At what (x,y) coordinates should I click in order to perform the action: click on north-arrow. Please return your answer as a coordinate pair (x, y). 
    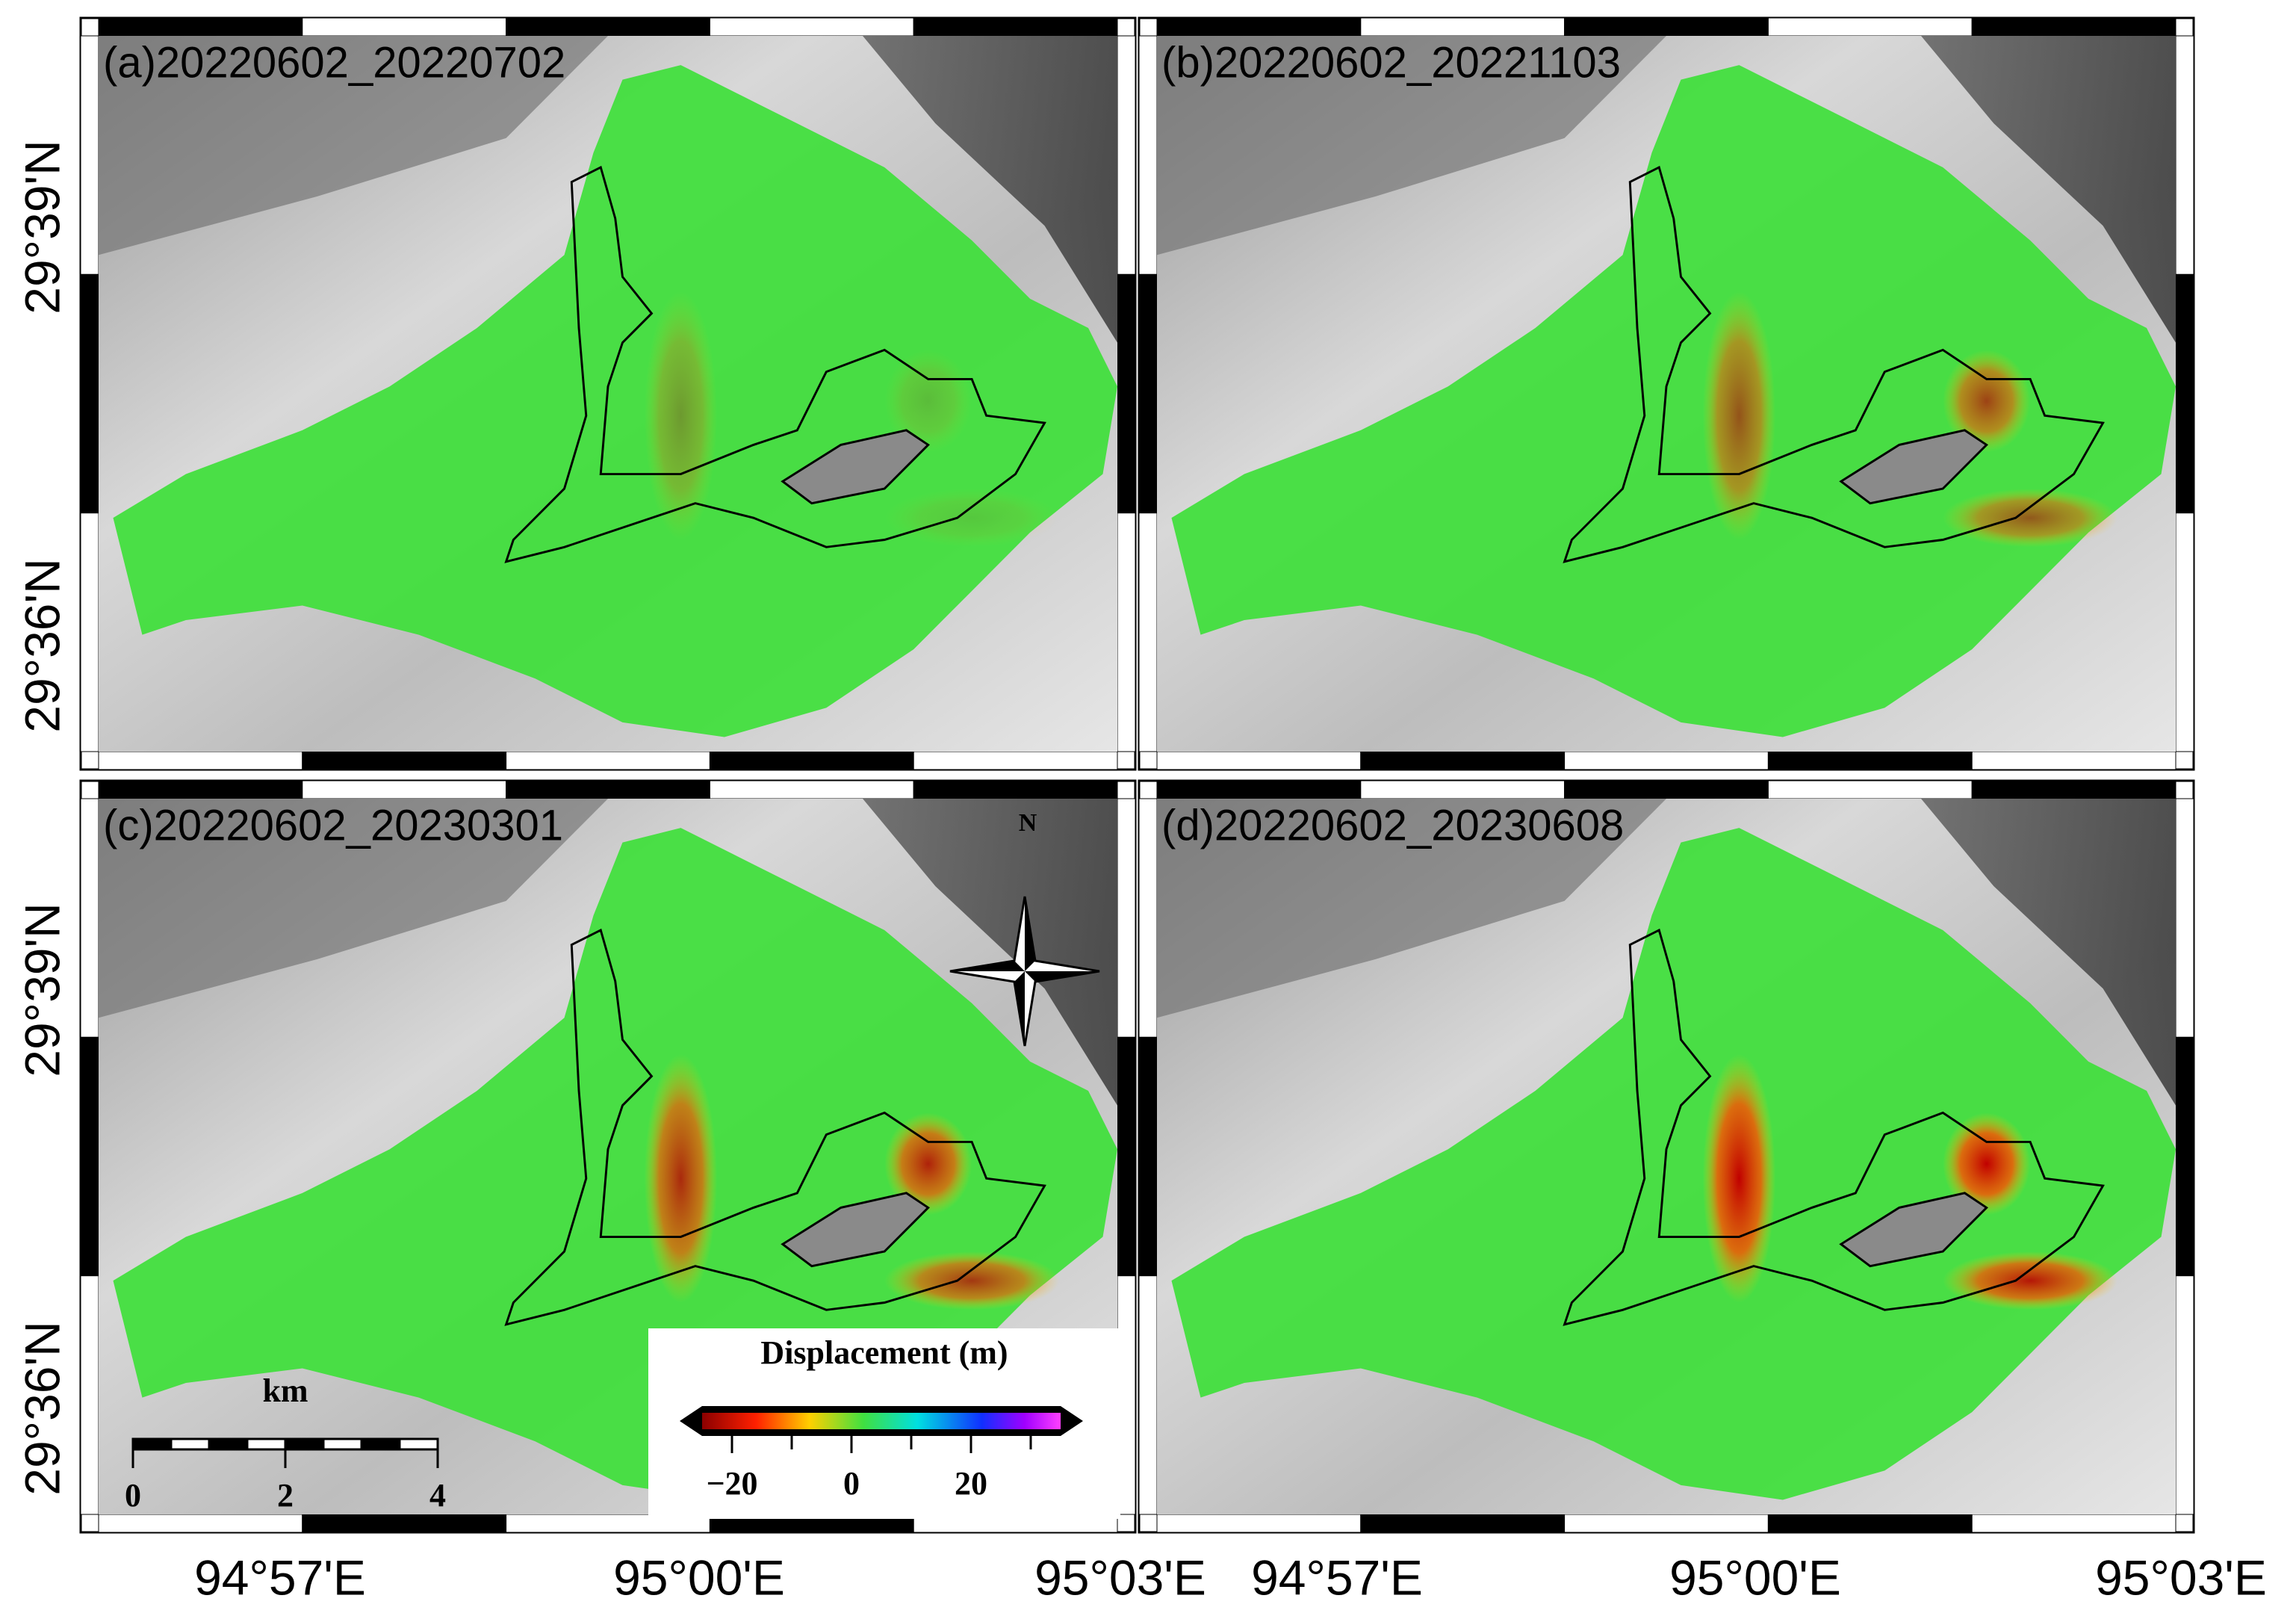
    Looking at the image, I should click on (1024, 971).